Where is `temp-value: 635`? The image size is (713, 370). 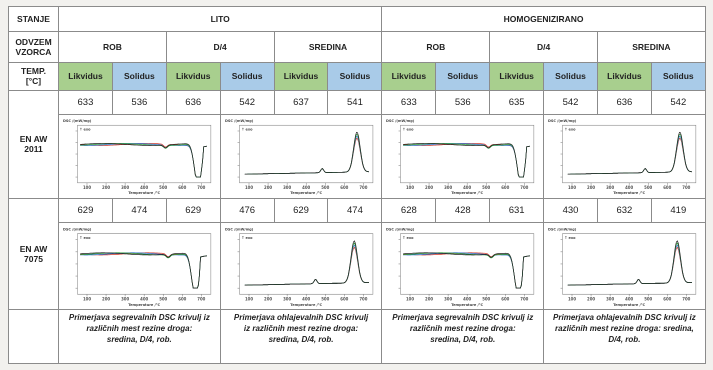 temp-value: 635 is located at coordinates (517, 103).